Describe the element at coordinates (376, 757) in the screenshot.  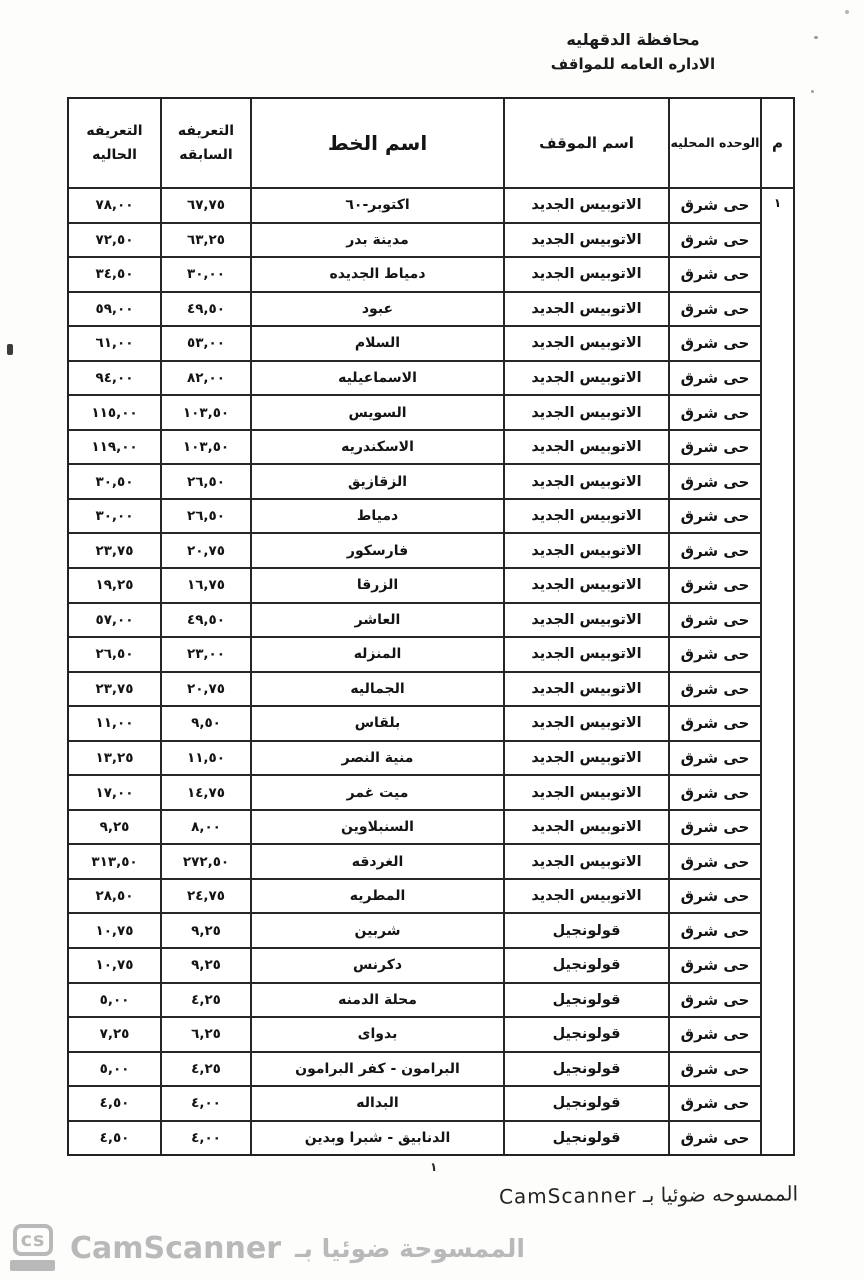
I see `line-name-cell: منية النصر` at that location.